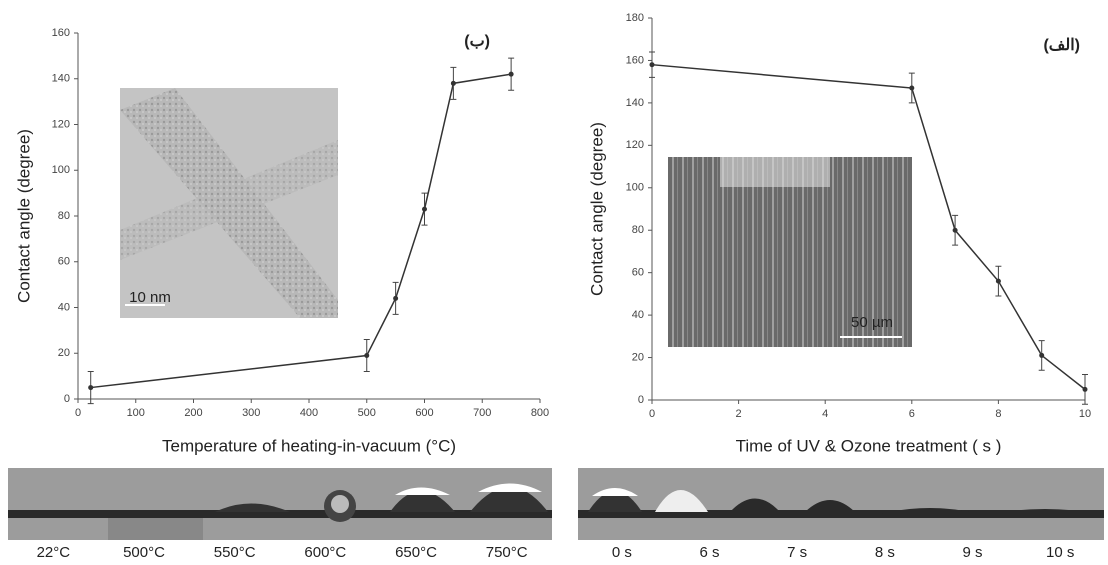 The image size is (1108, 565). What do you see at coordinates (424, 413) in the screenshot?
I see `x-tick-label: 600` at bounding box center [424, 413].